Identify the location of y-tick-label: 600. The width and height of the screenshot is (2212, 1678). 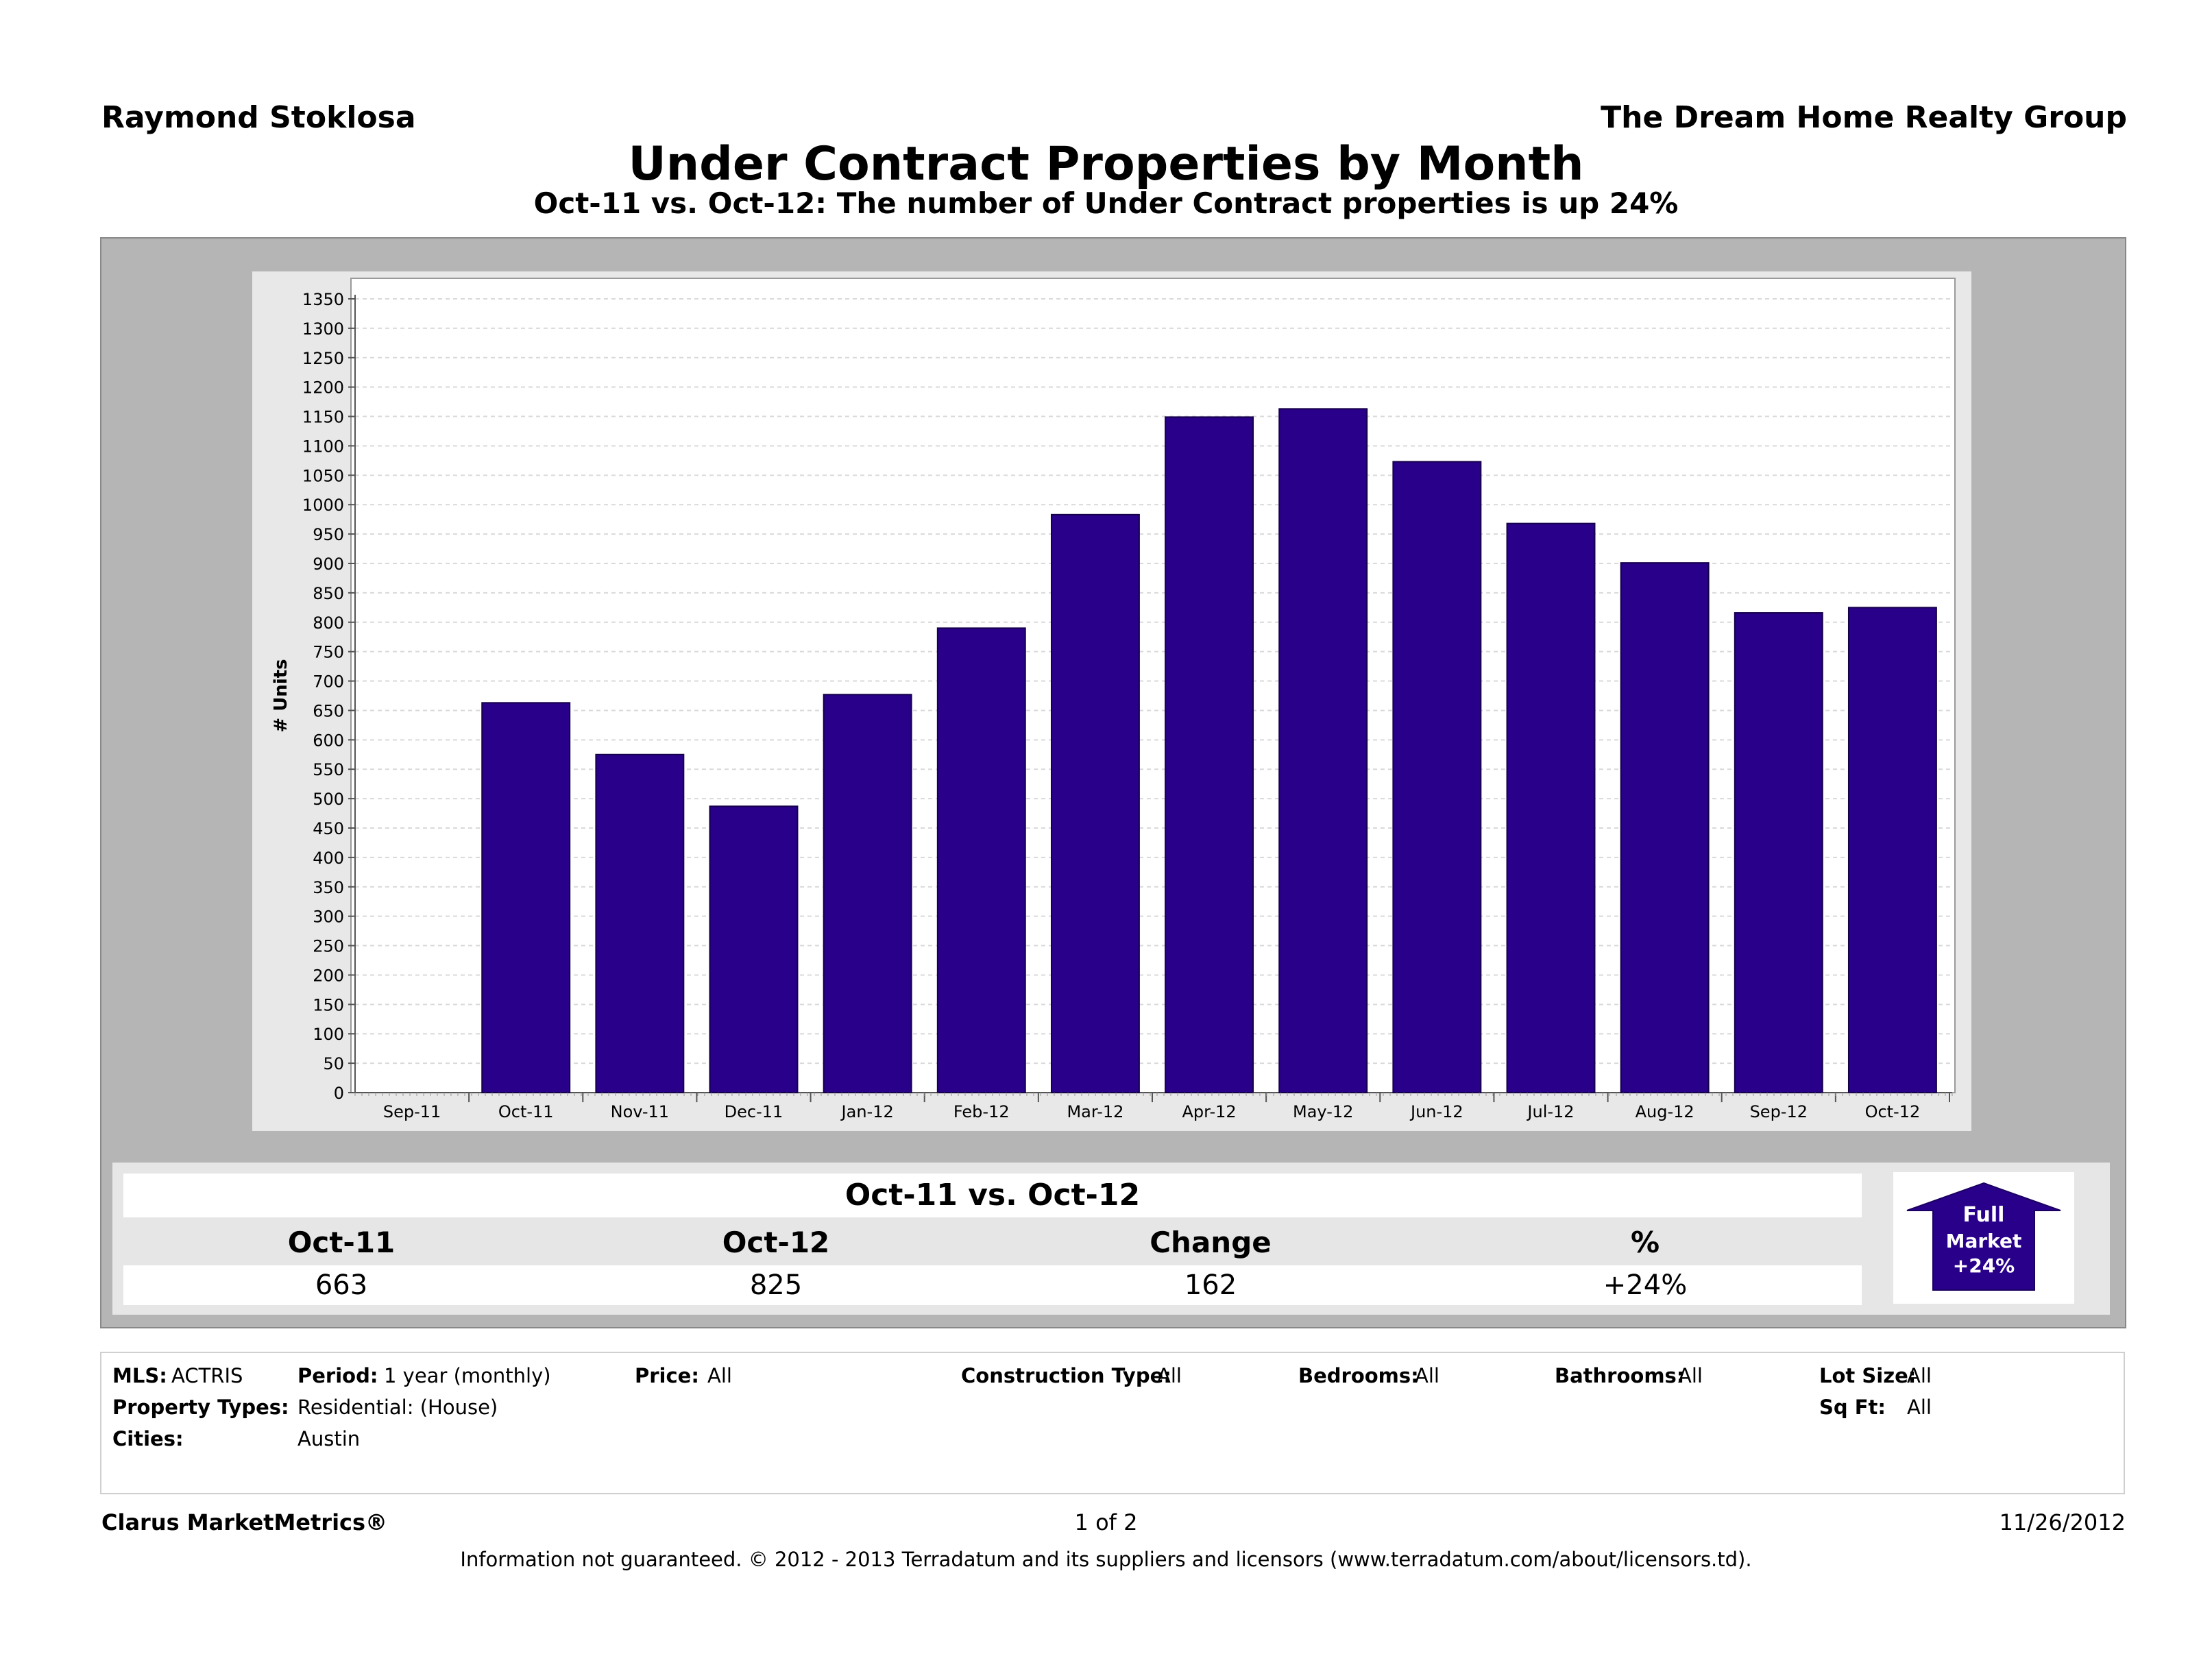
(329, 740).